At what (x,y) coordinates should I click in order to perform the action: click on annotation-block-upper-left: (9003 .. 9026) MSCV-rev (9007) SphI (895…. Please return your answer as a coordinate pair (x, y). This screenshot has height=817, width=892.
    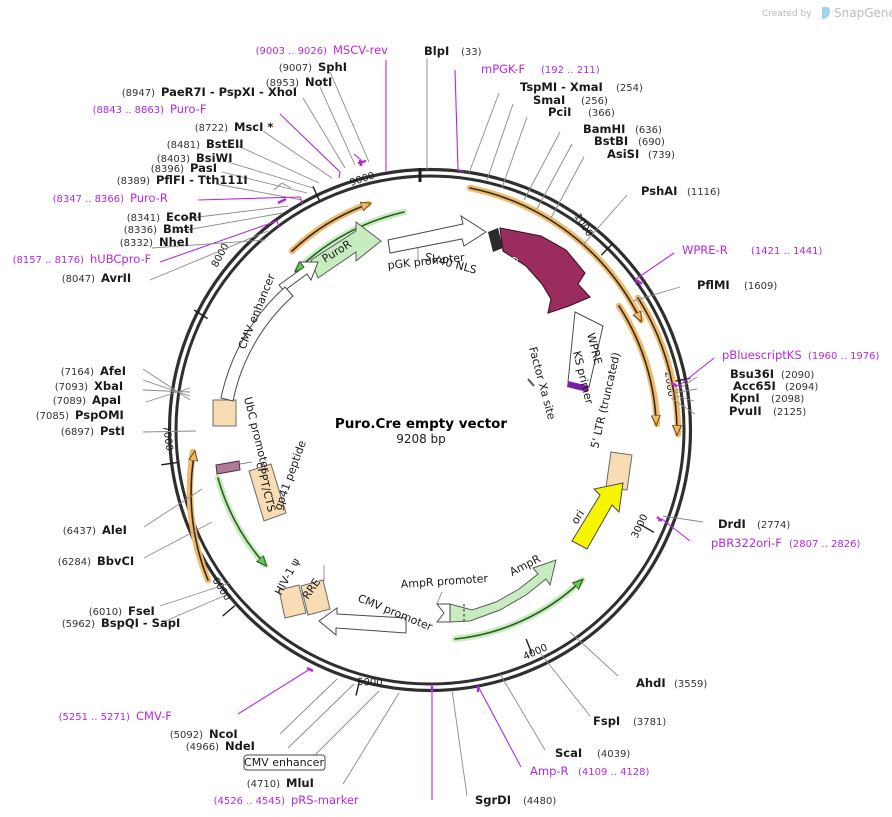
    Looking at the image, I should click on (201, 164).